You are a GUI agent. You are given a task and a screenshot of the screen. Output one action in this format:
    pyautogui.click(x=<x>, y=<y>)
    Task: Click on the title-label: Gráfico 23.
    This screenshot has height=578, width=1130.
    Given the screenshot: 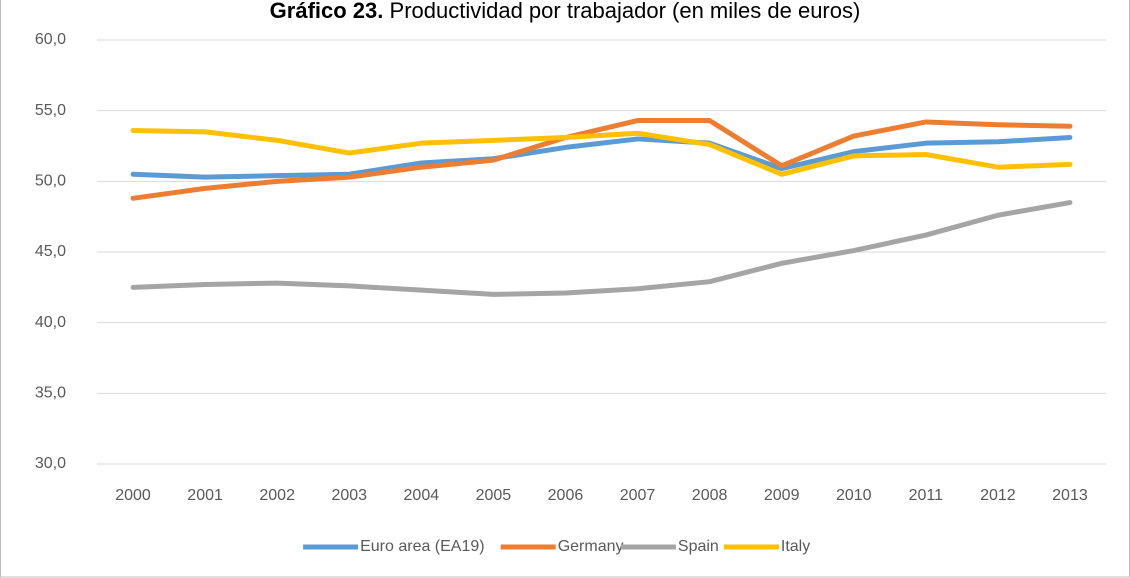 What is the action you would take?
    pyautogui.click(x=327, y=11)
    